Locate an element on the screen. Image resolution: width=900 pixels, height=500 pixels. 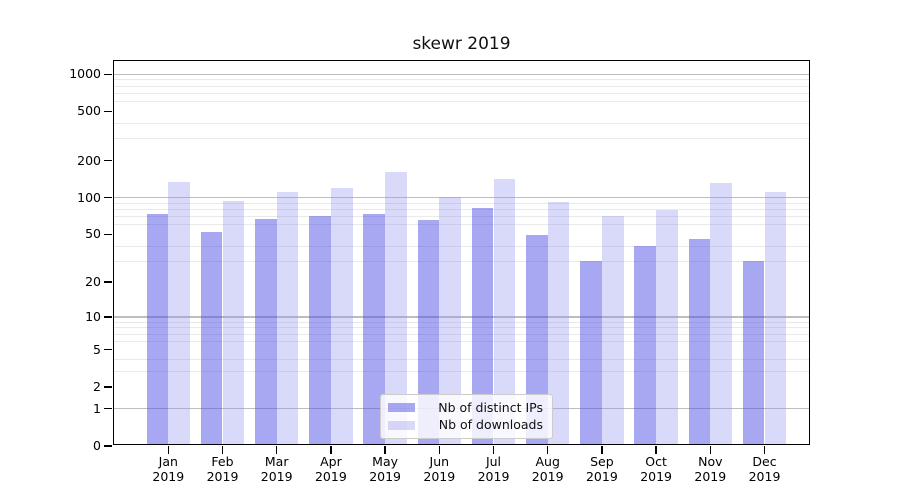
y-tick-label: 20 is located at coordinates (93, 281).